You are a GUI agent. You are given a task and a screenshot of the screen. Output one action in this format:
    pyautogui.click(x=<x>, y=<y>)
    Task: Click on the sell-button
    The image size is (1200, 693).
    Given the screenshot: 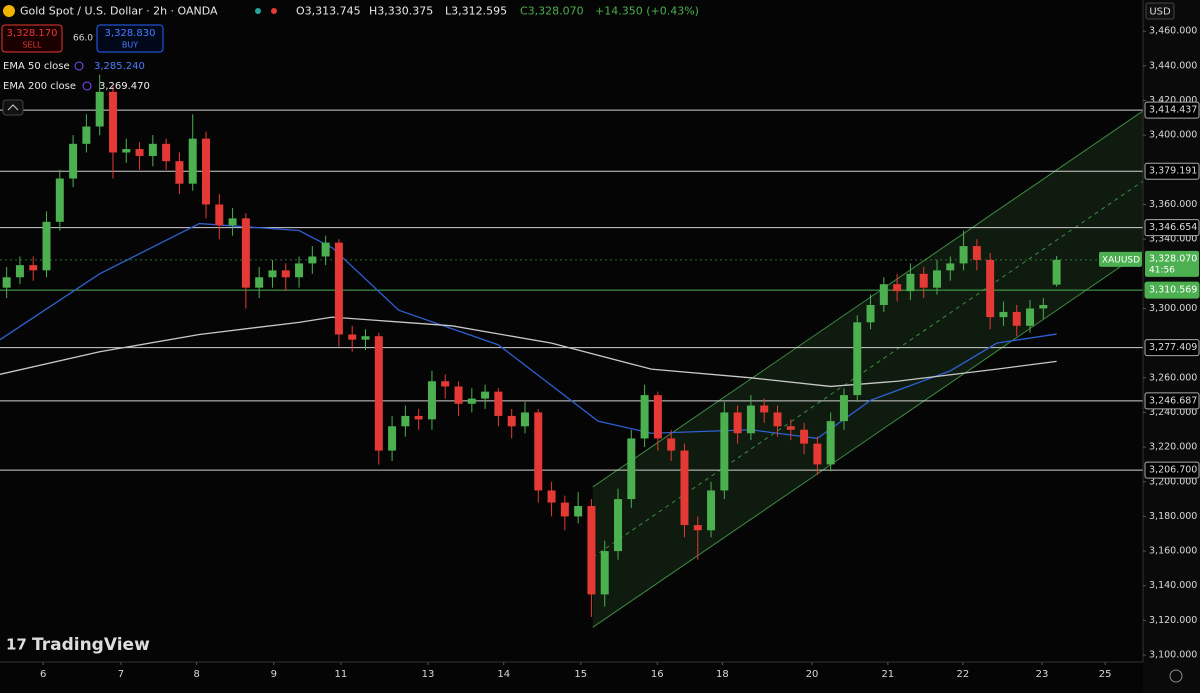 What is the action you would take?
    pyautogui.click(x=32, y=38)
    